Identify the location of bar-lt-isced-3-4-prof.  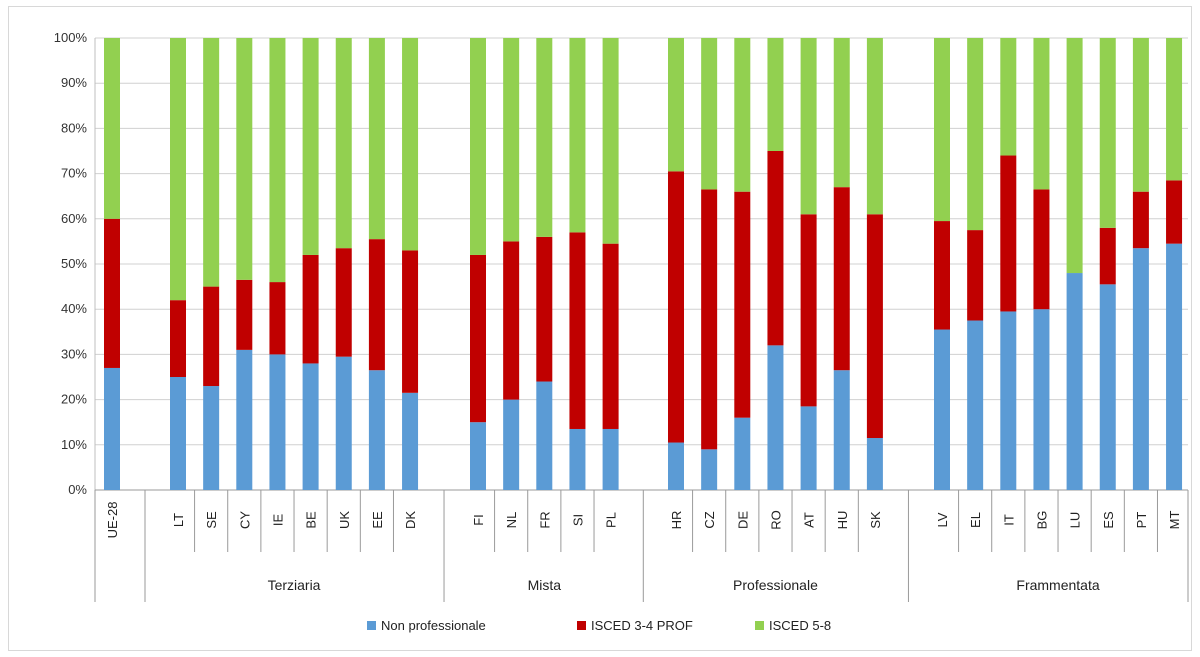
(178, 338).